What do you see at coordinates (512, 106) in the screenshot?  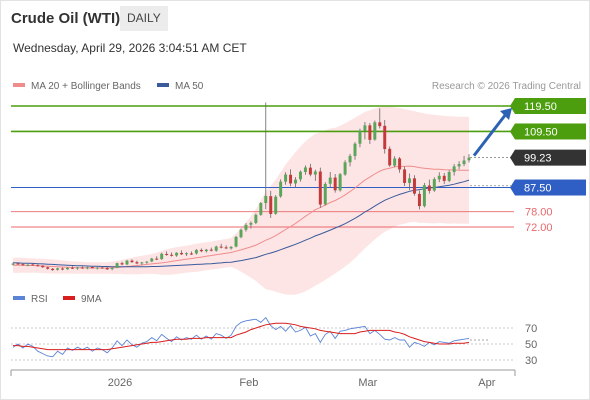 I see `level-tag-pointer` at bounding box center [512, 106].